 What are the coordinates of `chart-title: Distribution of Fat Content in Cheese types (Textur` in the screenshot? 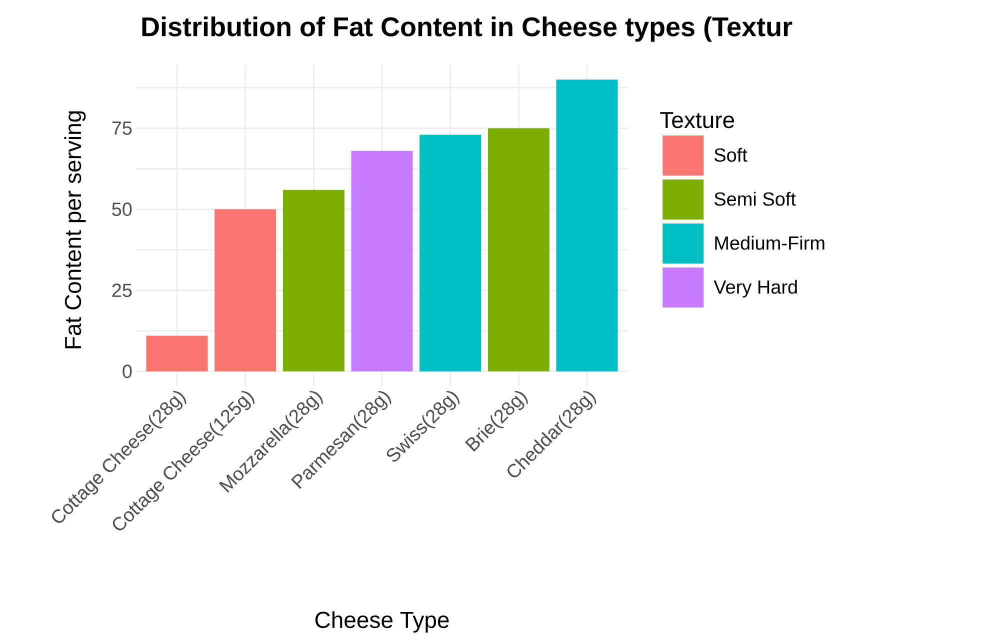 It's located at (467, 29).